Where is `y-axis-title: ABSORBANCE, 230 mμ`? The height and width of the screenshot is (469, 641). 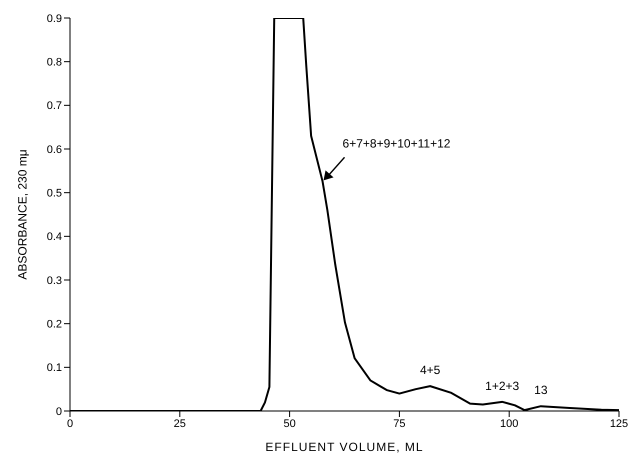 y-axis-title: ABSORBANCE, 230 mμ is located at coordinates (22, 214).